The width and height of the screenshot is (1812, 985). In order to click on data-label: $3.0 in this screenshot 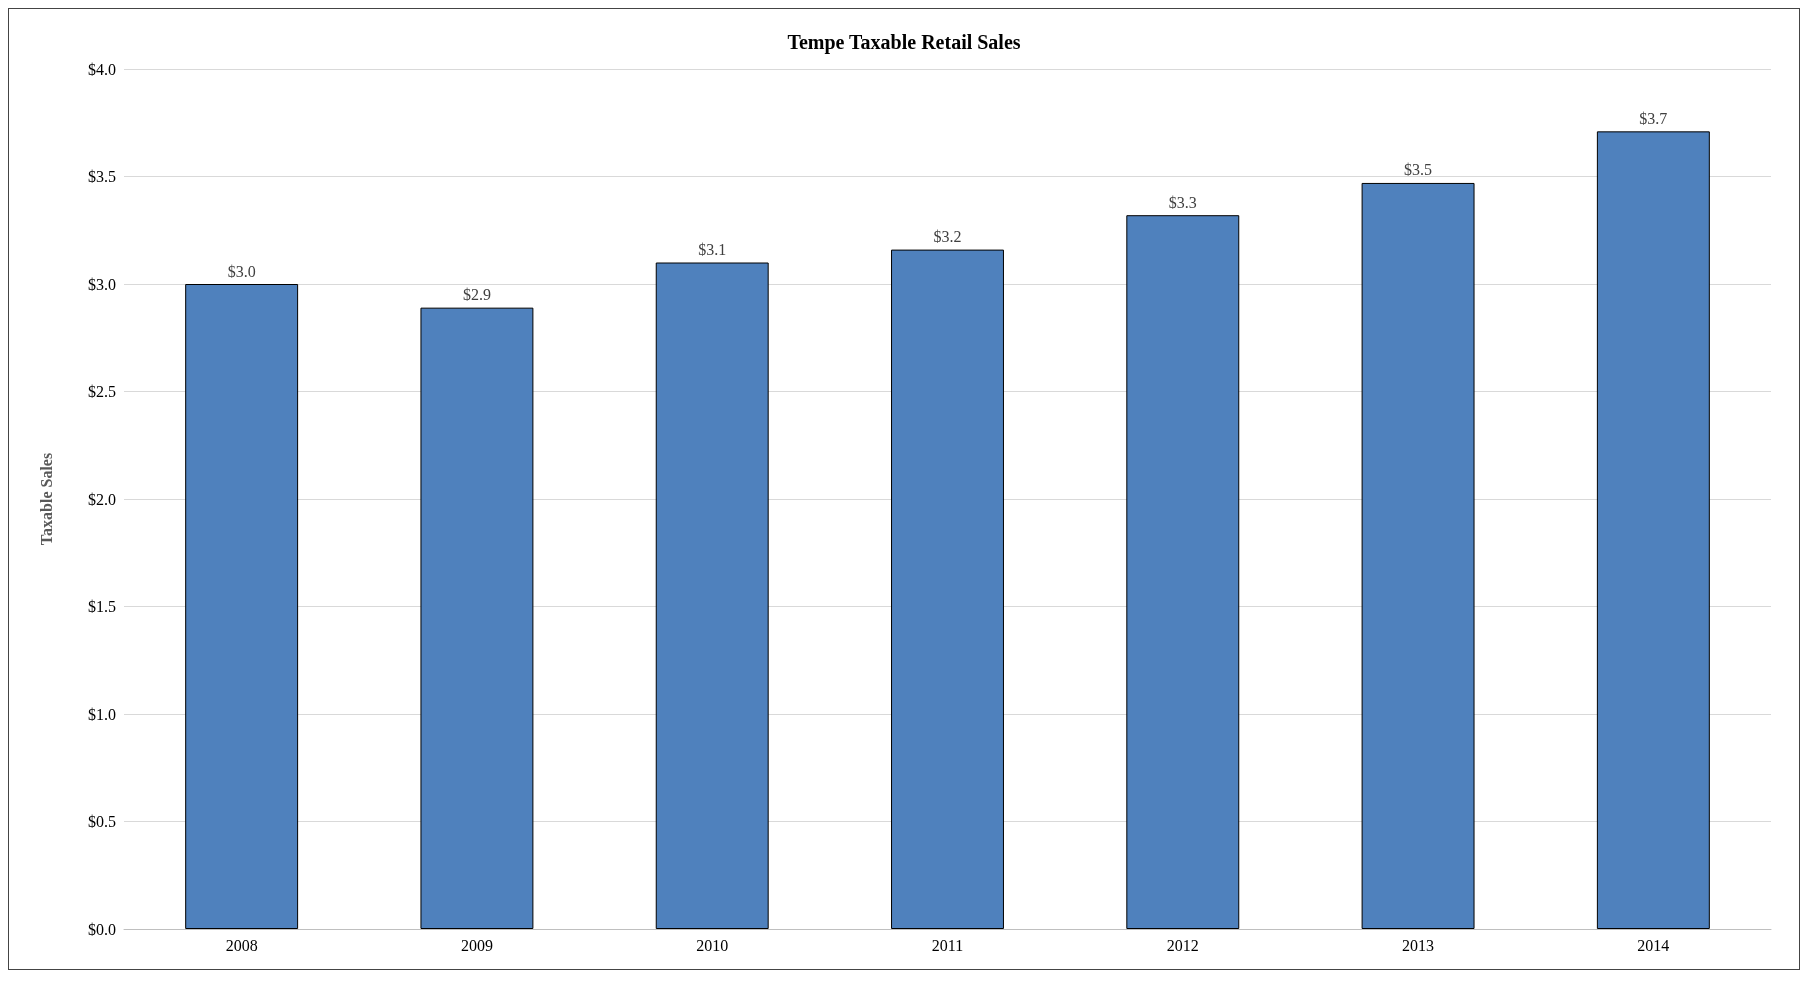, I will do `click(241, 271)`.